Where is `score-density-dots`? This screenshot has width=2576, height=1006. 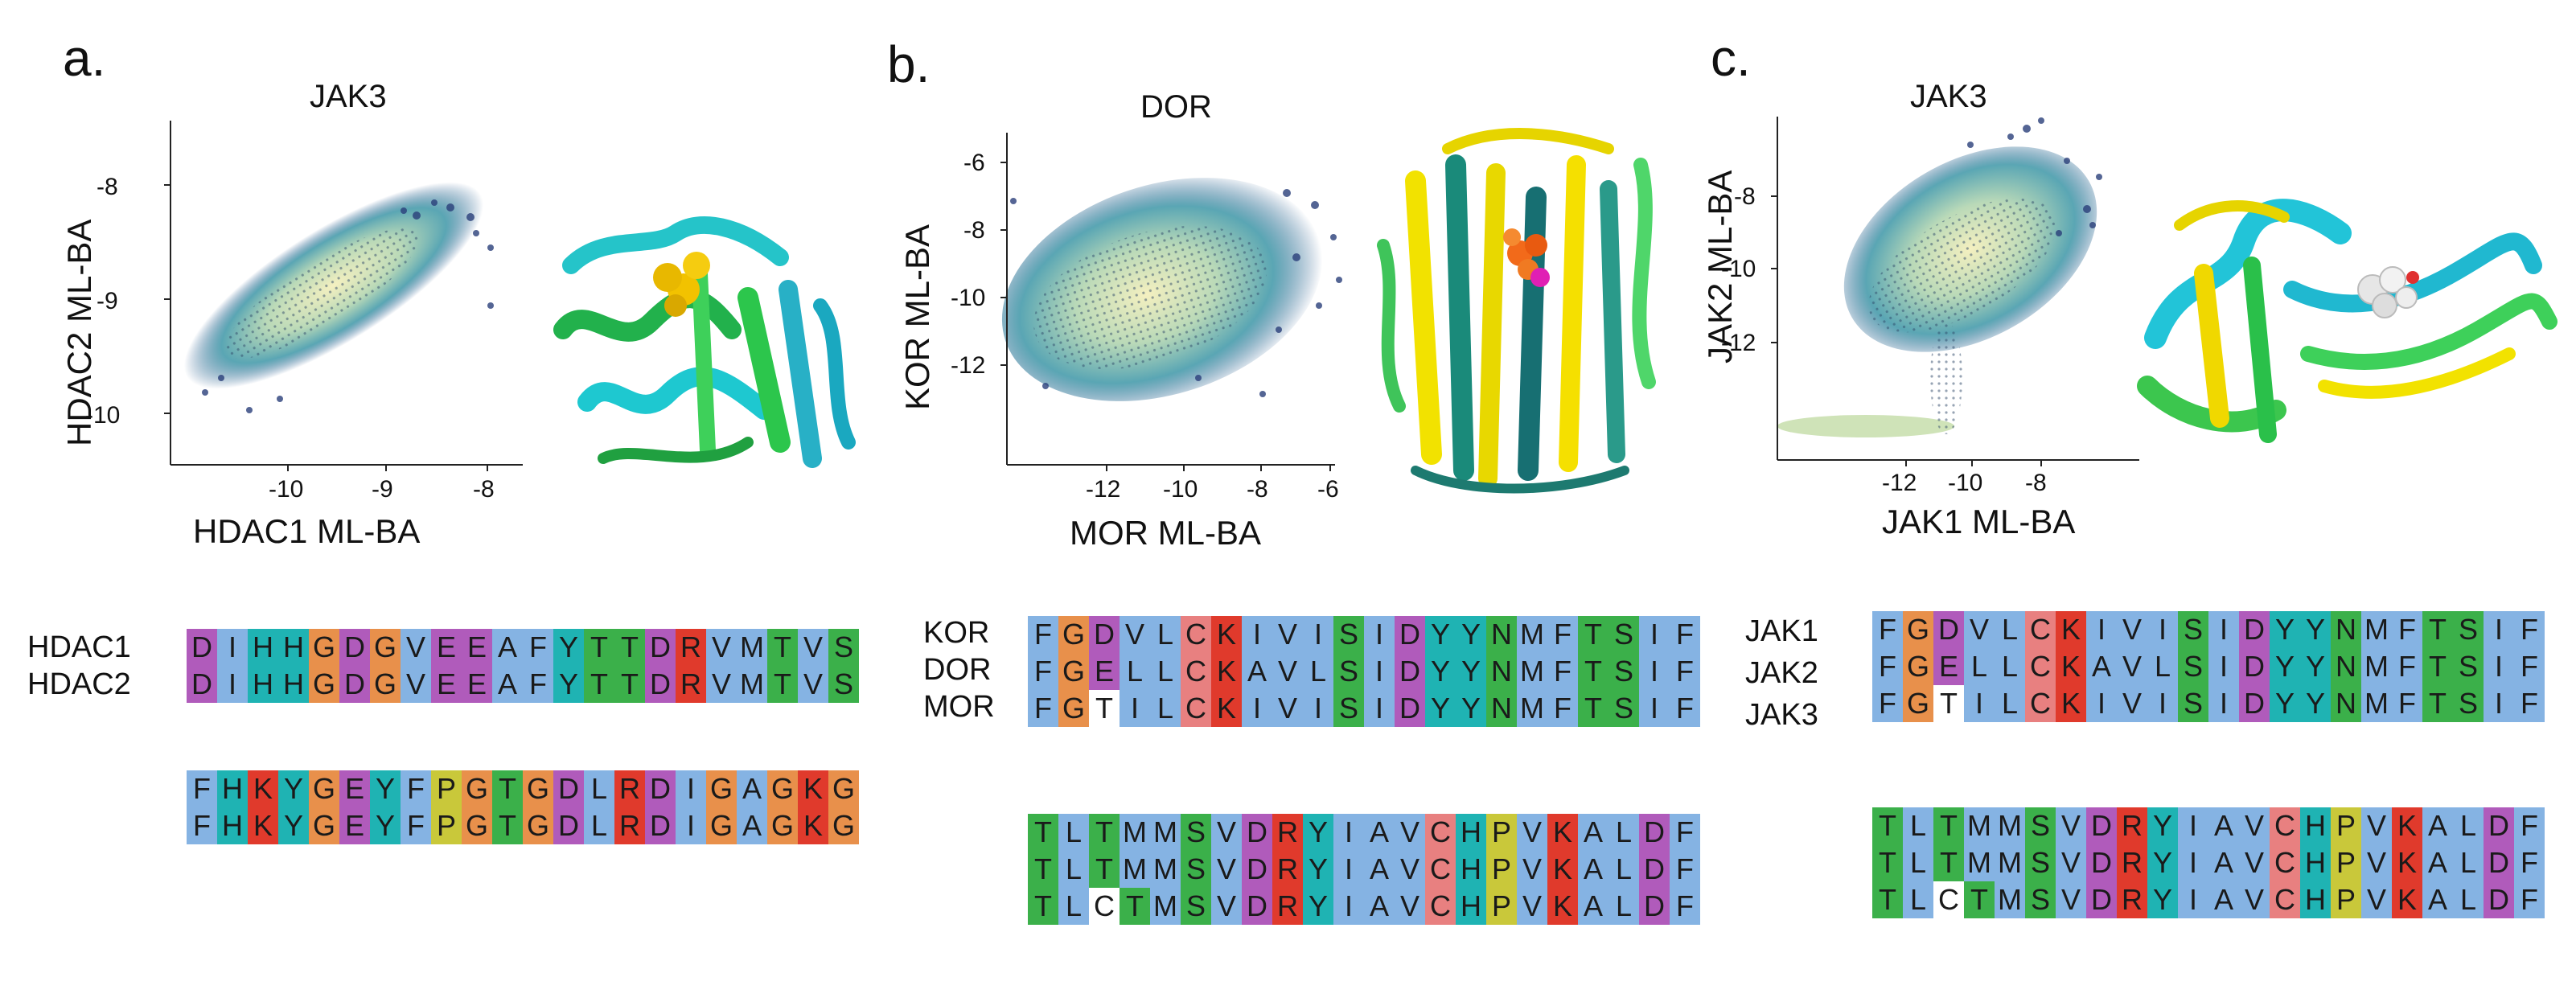
score-density-dots is located at coordinates (321, 293).